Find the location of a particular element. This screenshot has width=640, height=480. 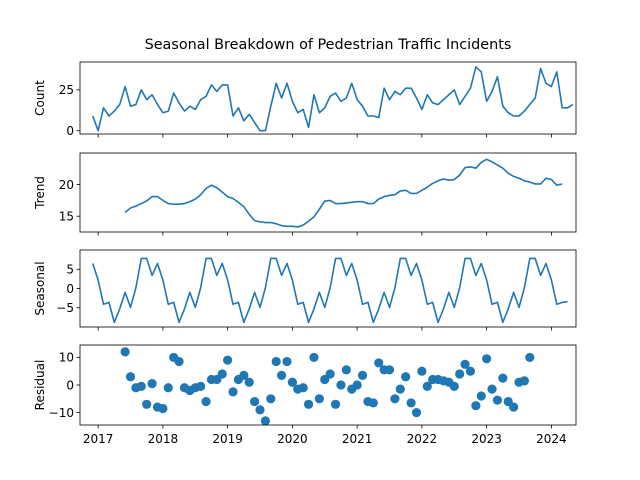

count-ytick-label: 0 is located at coordinates (70, 131).